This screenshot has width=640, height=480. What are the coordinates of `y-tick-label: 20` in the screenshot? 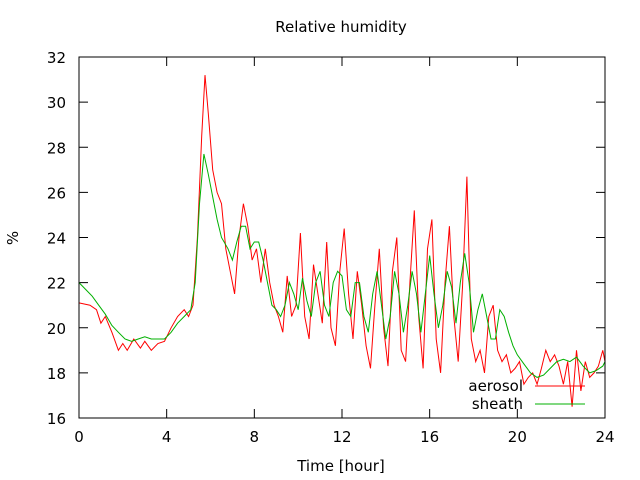 It's located at (56, 329).